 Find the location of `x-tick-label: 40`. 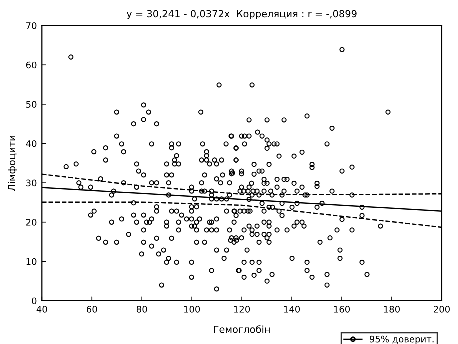

x-tick-label: 40 is located at coordinates (42, 309).